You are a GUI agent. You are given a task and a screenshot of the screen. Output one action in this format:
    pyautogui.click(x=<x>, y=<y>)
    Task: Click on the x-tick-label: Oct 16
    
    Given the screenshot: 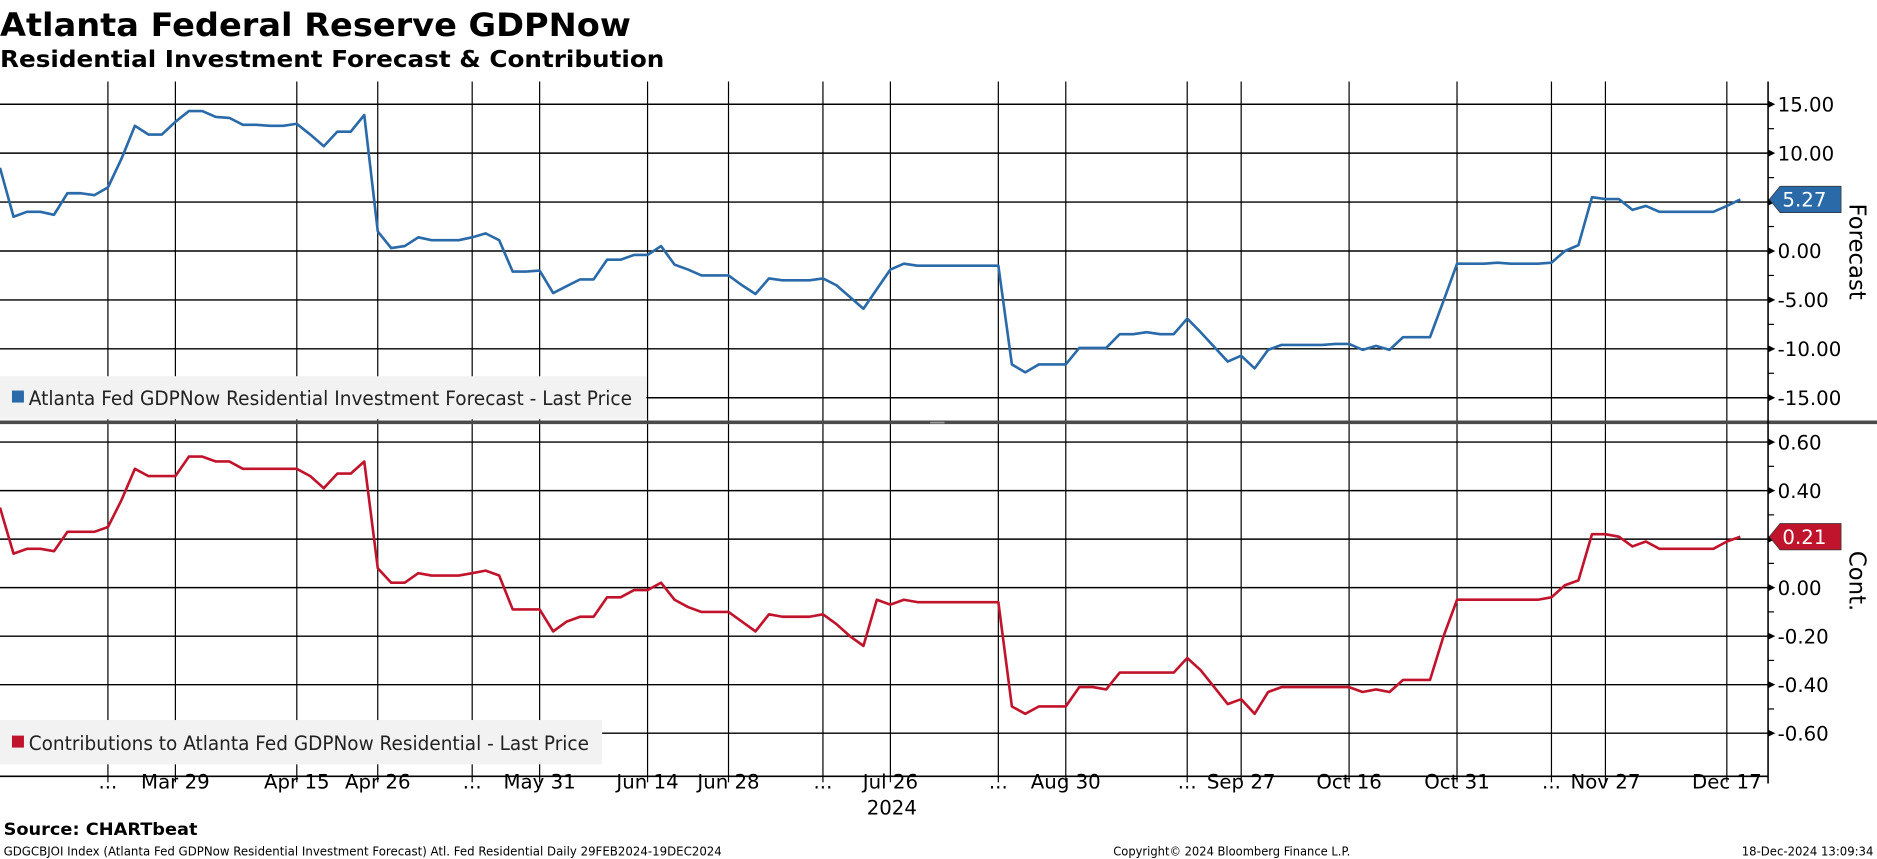 What is the action you would take?
    pyautogui.click(x=1349, y=781)
    